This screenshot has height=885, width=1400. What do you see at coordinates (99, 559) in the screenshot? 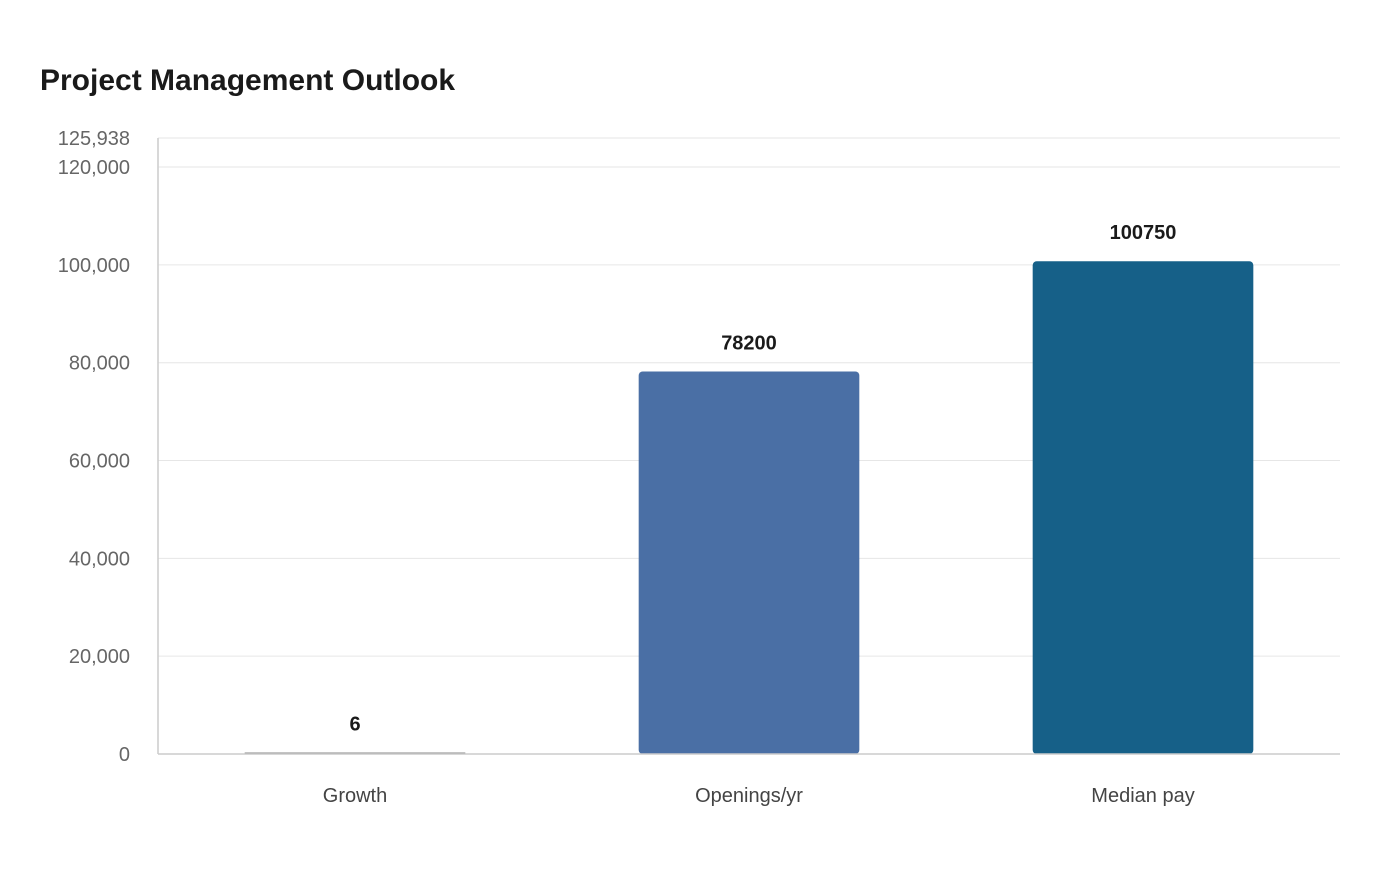
I see `y-tick-label: 40,000` at bounding box center [99, 559].